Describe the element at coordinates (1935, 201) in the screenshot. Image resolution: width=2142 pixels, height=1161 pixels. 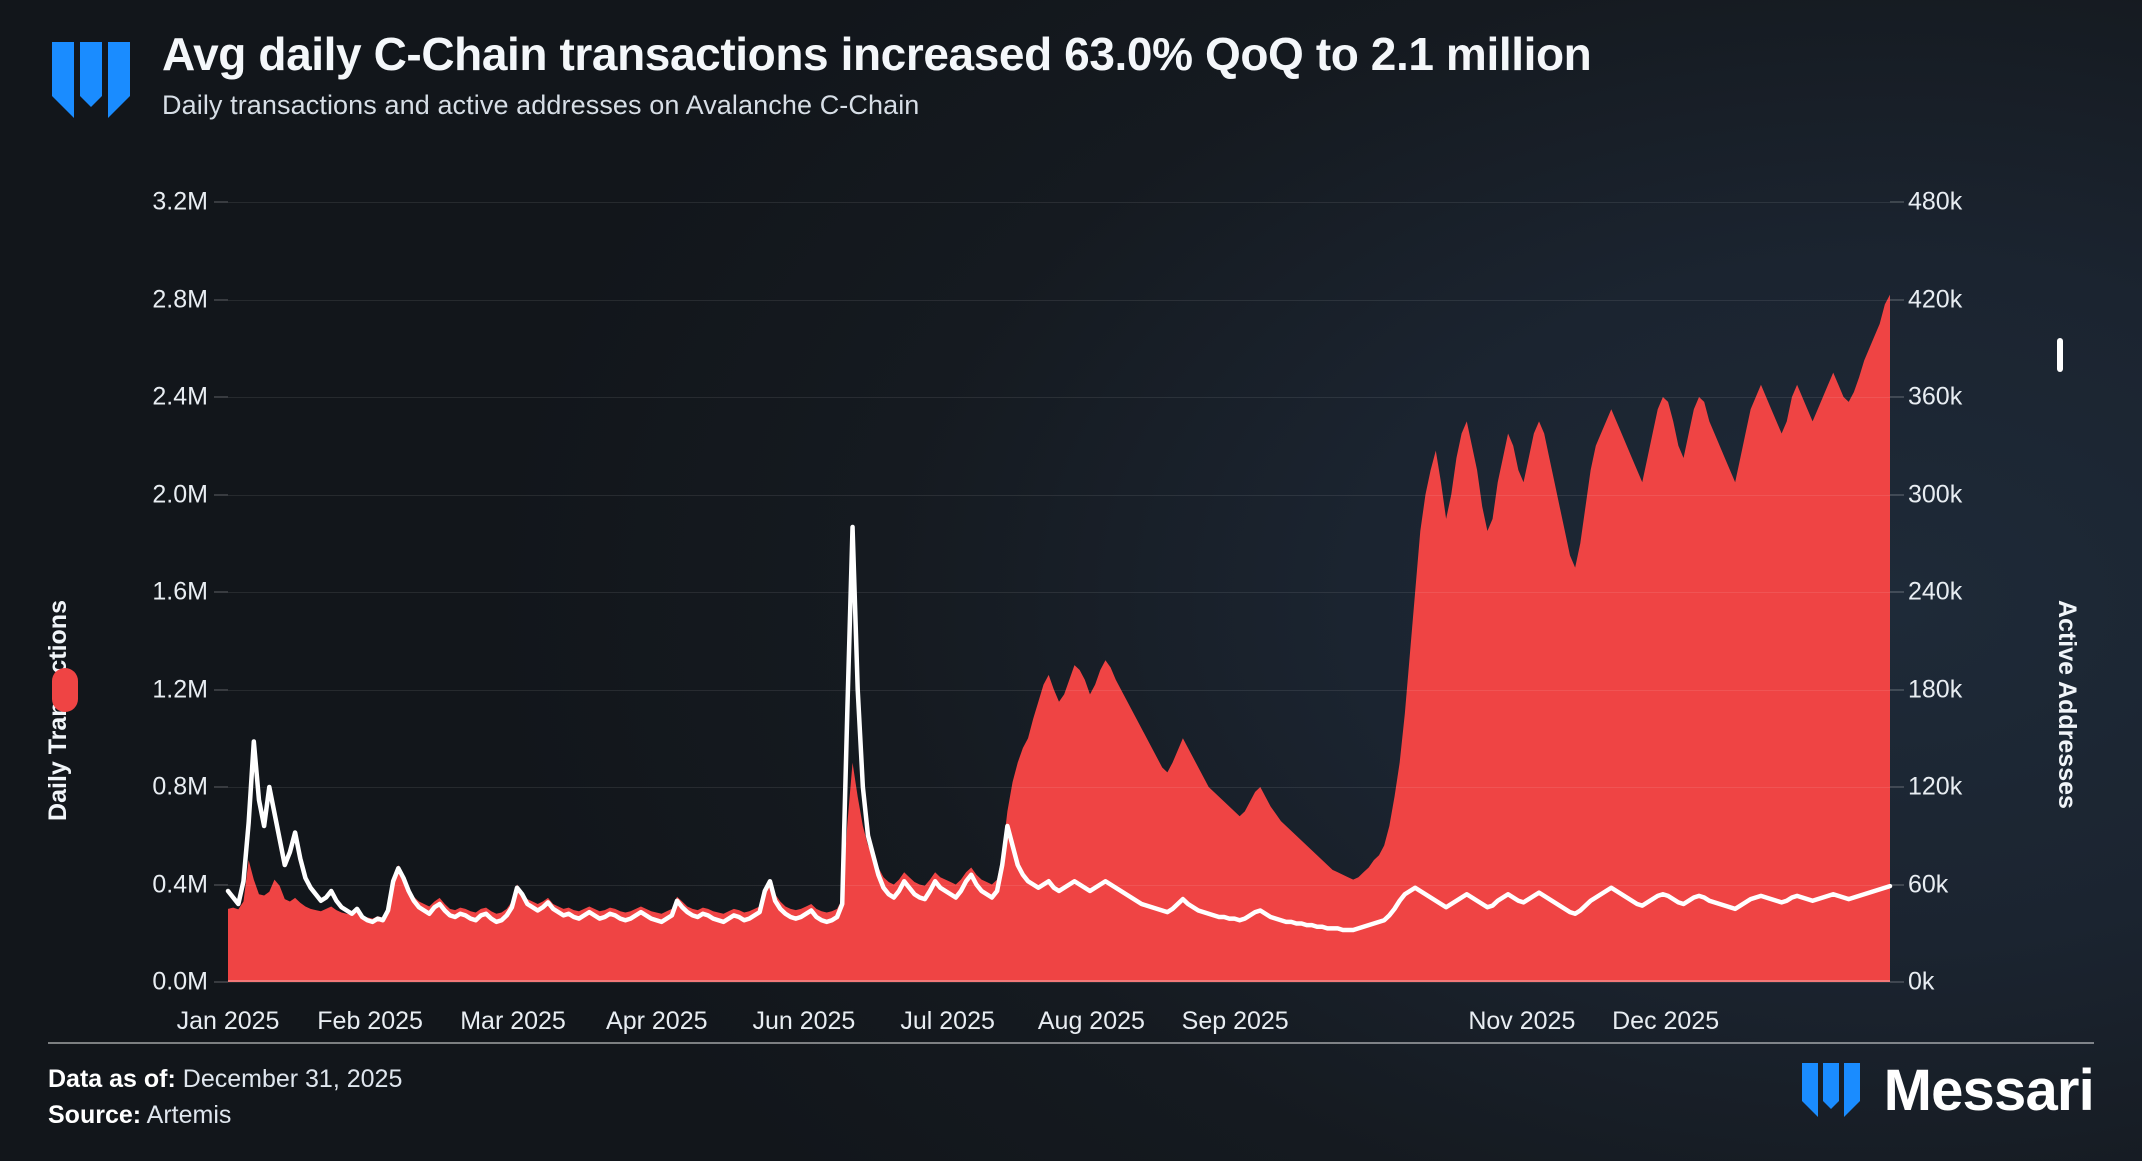
I see `y-tick-label-right: 480k` at that location.